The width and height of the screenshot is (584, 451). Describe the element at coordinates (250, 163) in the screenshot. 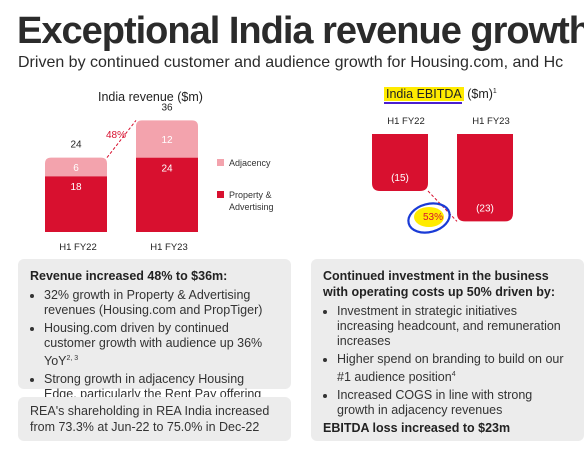

I see `legend-adjacency-label: Adjacency` at that location.